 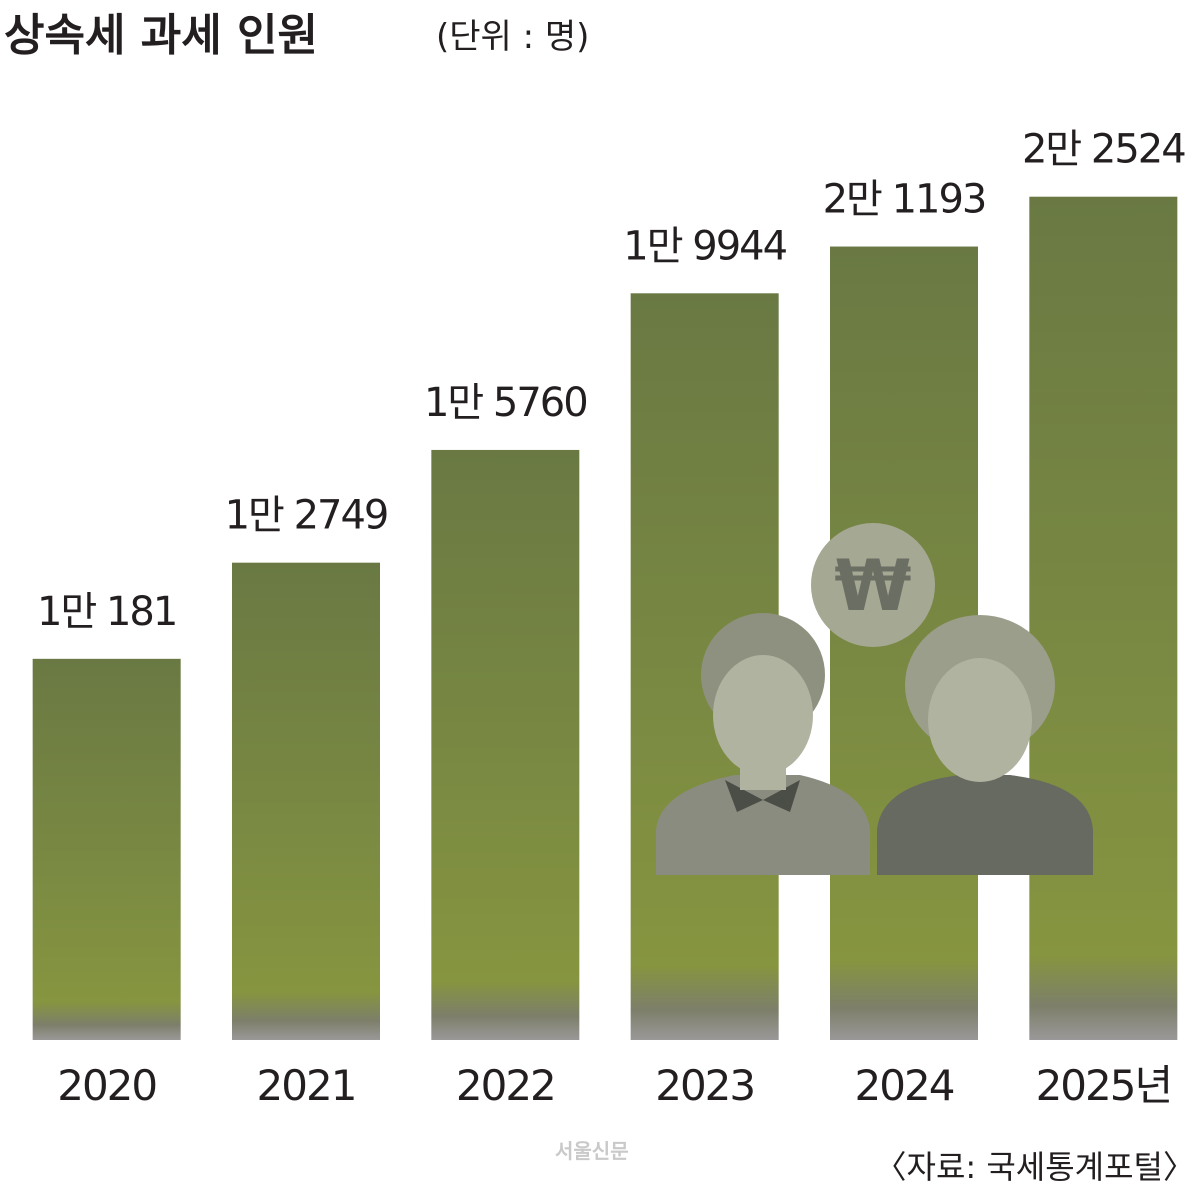 What do you see at coordinates (512, 37) in the screenshot?
I see `chart-subtitle: (단위 : 명)` at bounding box center [512, 37].